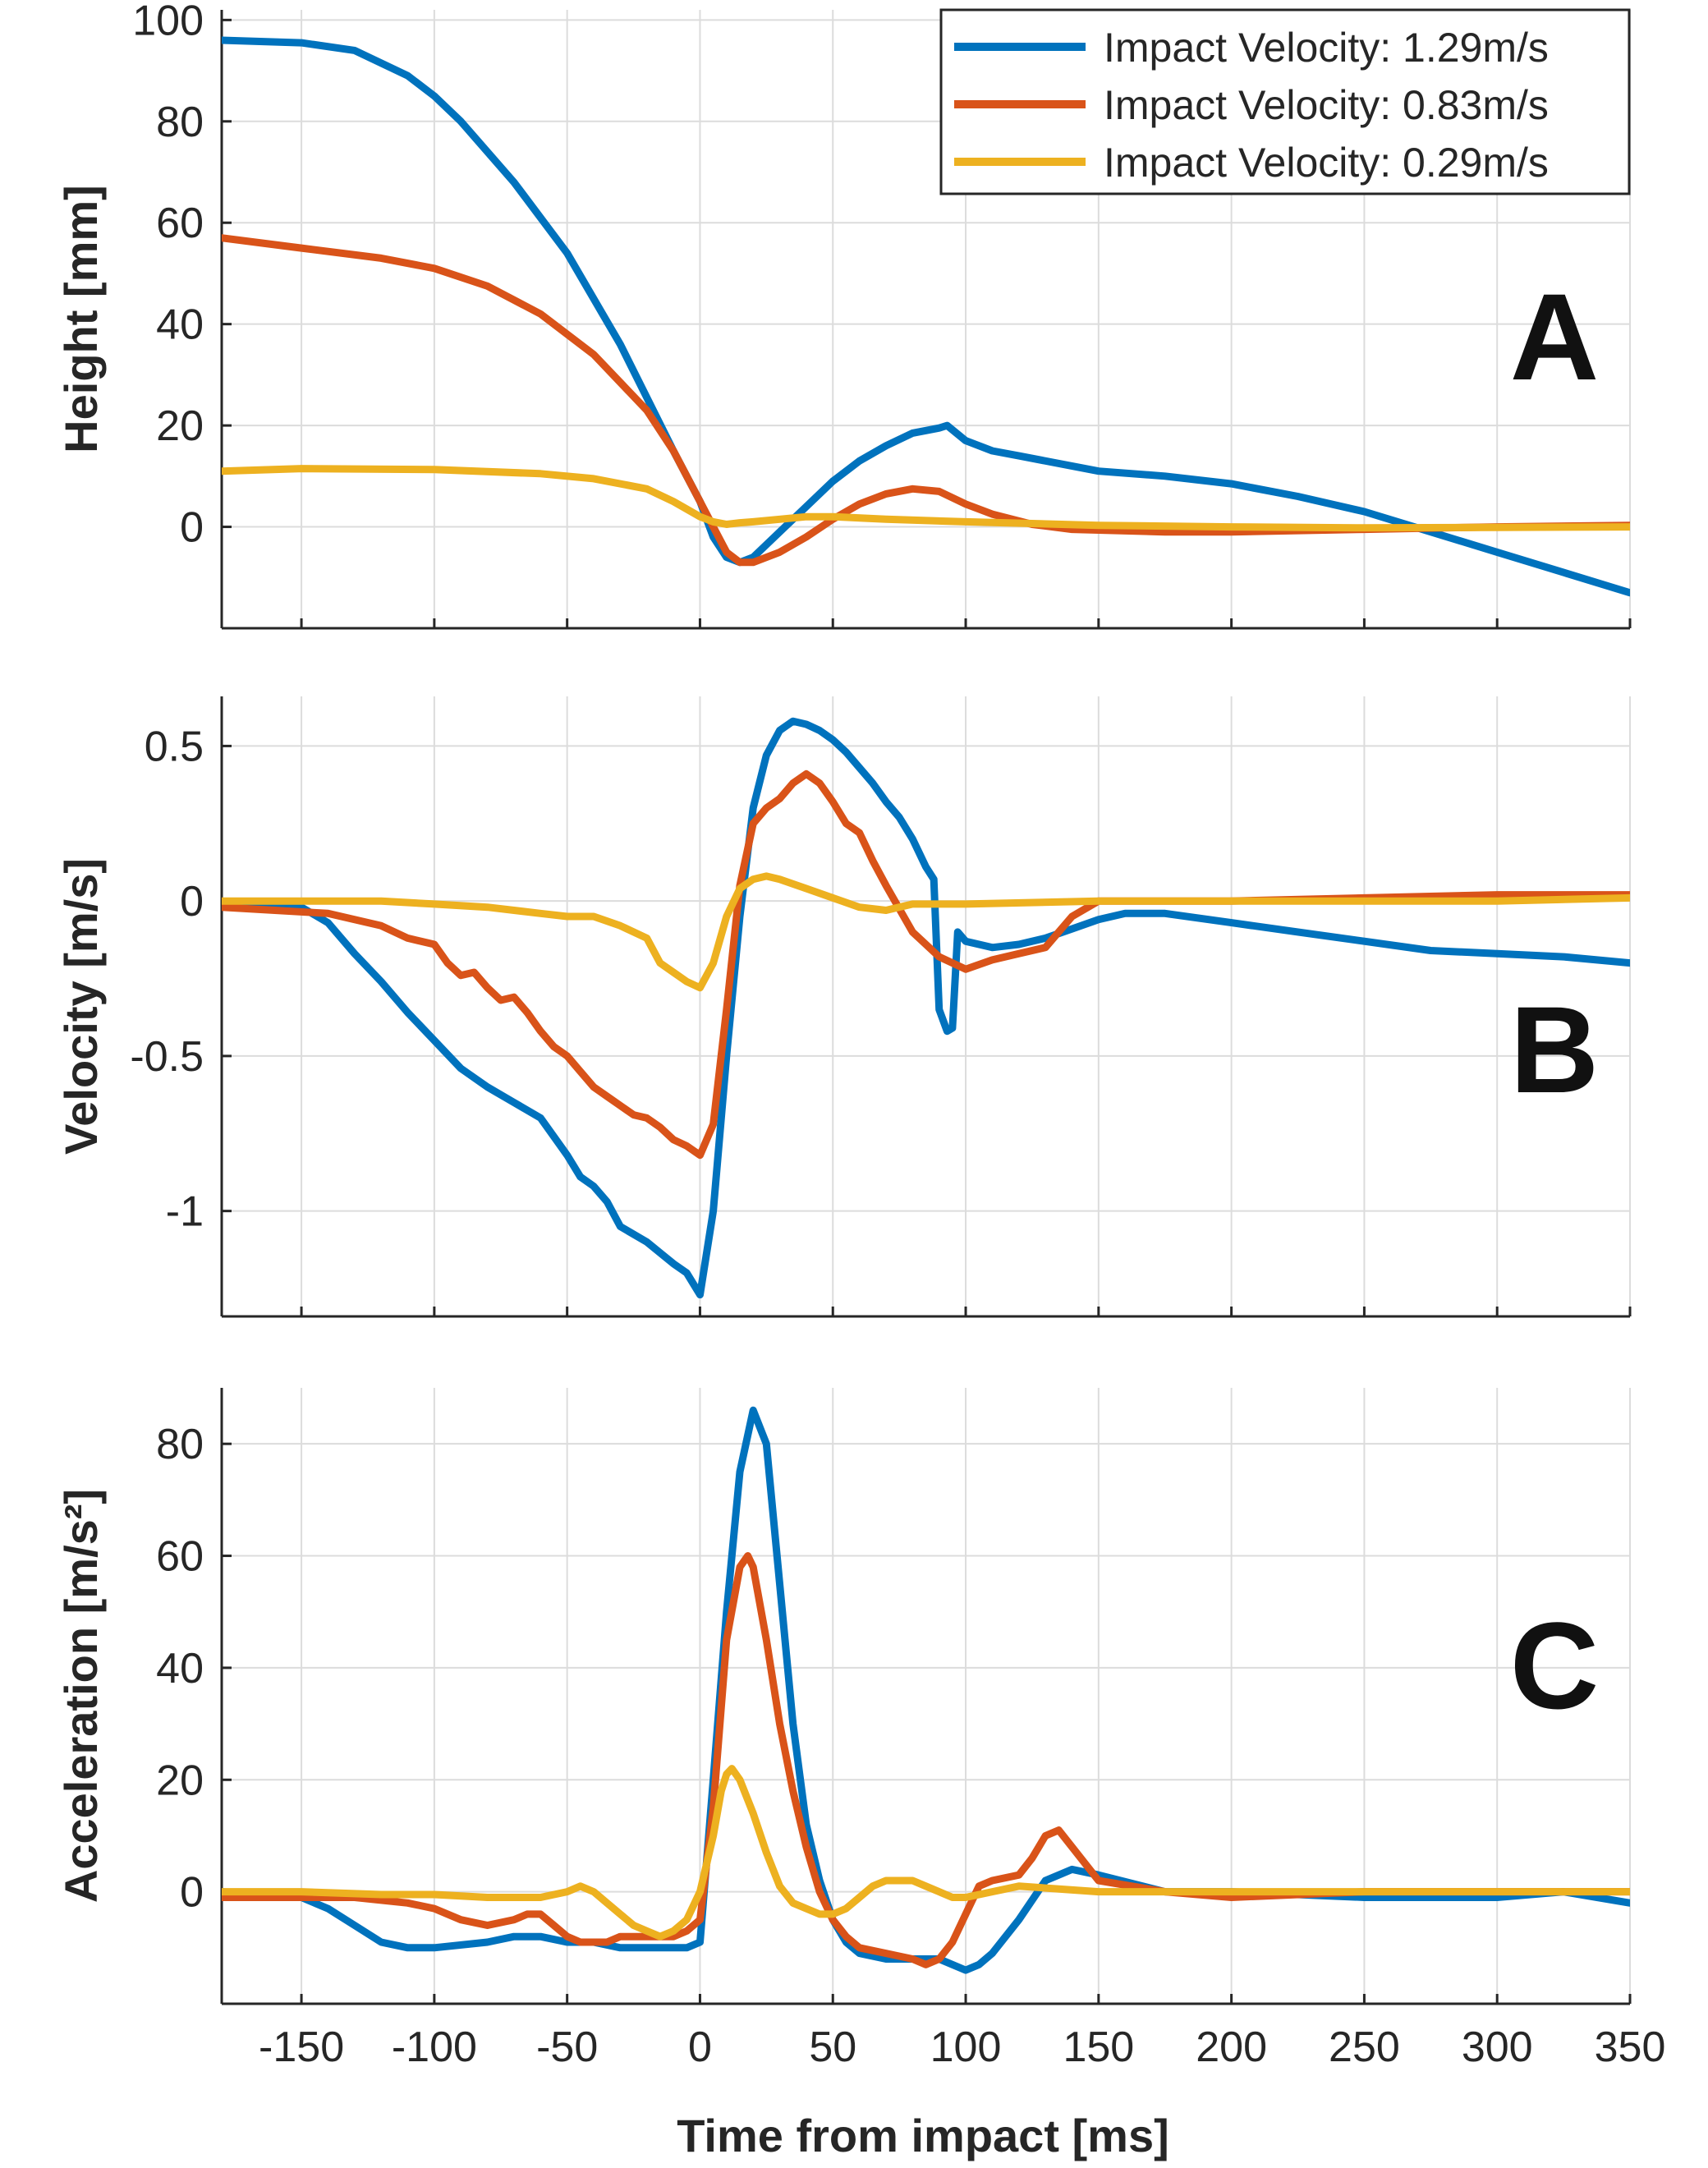 The height and width of the screenshot is (2168, 1708). What do you see at coordinates (434, 2047) in the screenshot?
I see `x-tick-label: -100` at bounding box center [434, 2047].